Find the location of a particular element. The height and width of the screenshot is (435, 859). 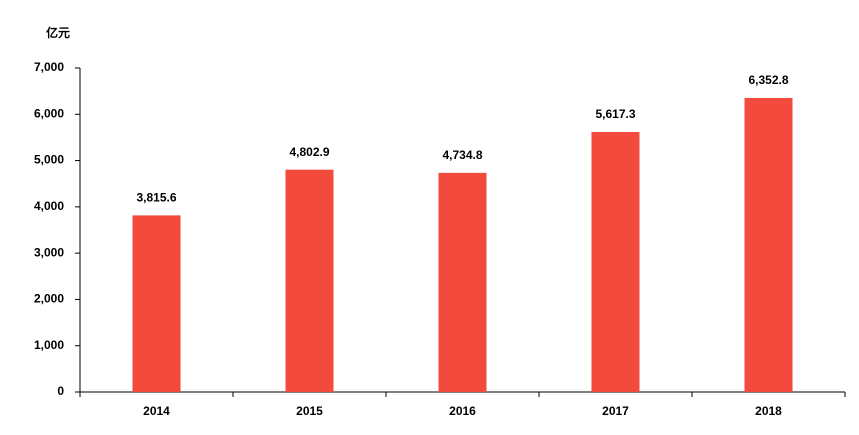

value-label: 5,617.3 is located at coordinates (615, 114).